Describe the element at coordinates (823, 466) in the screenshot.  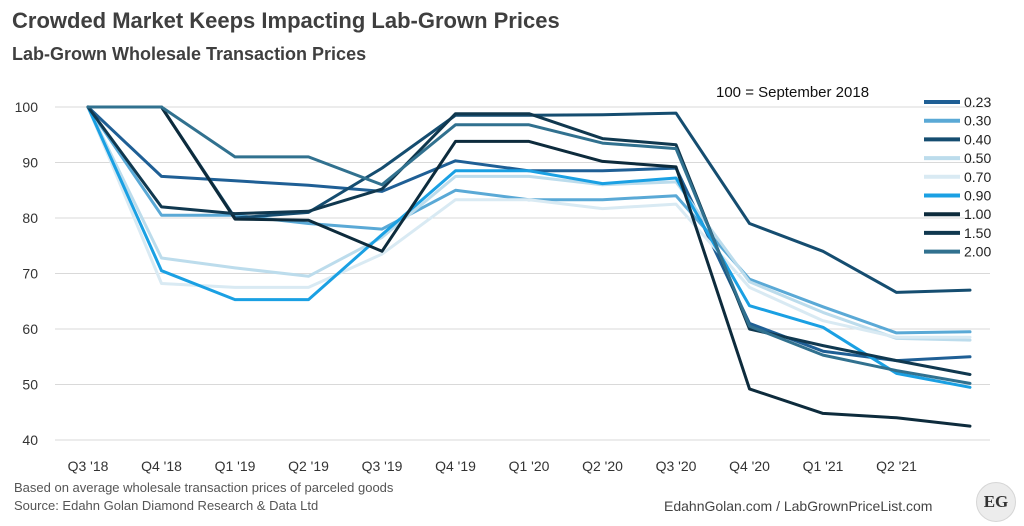
I see `x-tick-label: Q1 '21` at that location.